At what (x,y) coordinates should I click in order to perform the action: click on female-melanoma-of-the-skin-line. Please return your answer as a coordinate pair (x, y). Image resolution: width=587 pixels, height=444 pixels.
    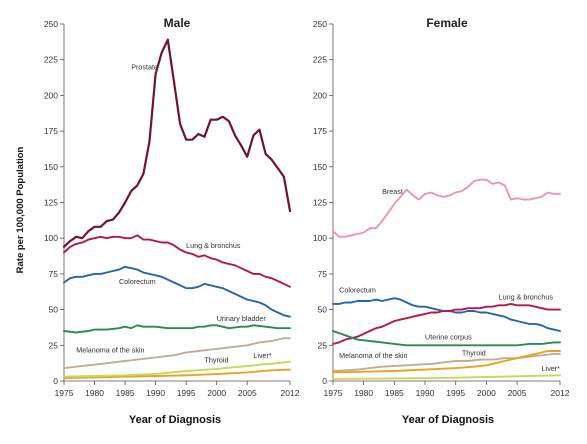
    Looking at the image, I should click on (446, 362).